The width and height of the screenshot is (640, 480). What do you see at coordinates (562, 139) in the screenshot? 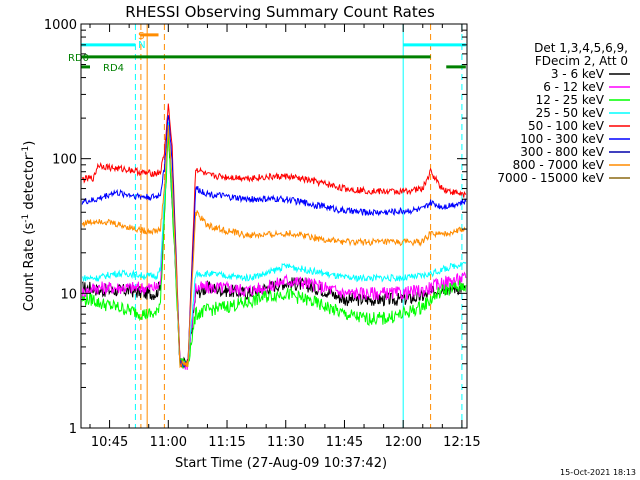
I see `legend-label-5: 100 - 300 keV` at bounding box center [562, 139].